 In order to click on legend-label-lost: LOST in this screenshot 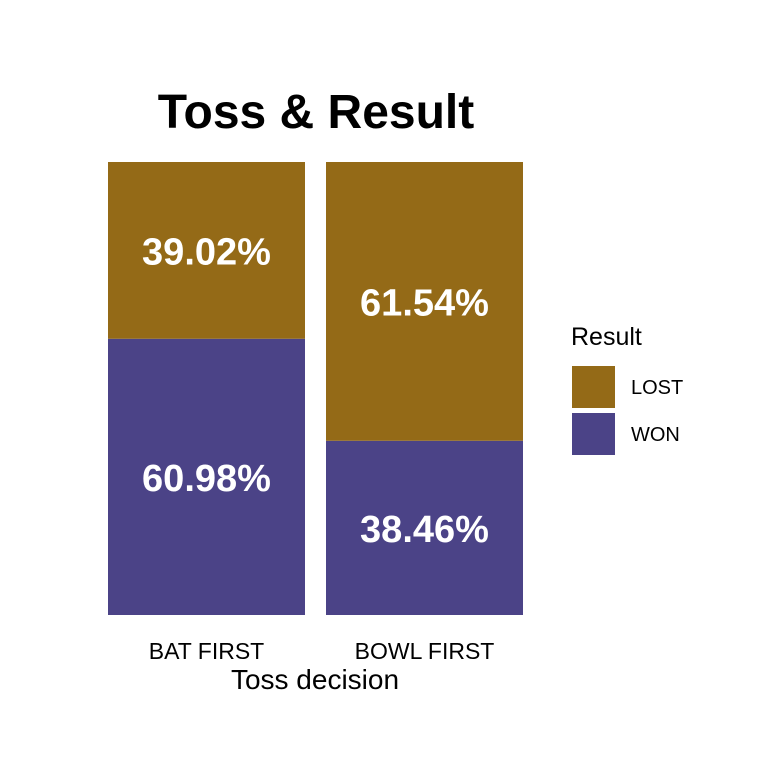, I will do `click(657, 388)`.